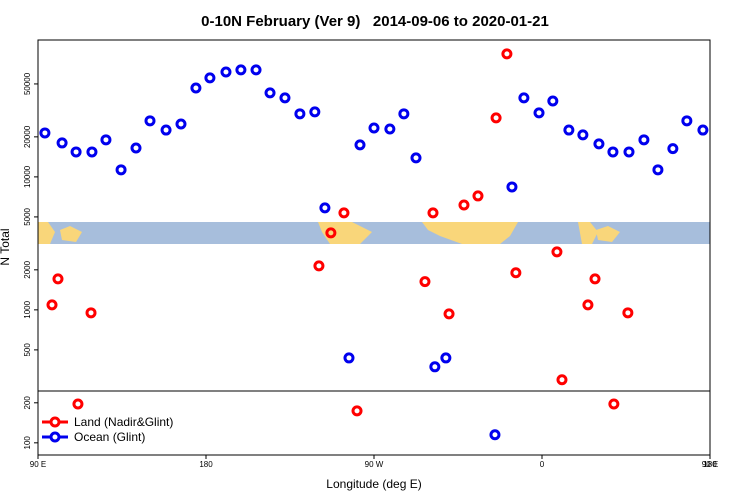 This screenshot has height=500, width=750. What do you see at coordinates (27, 83) in the screenshot?
I see `y-tick-label: 50000` at bounding box center [27, 83].